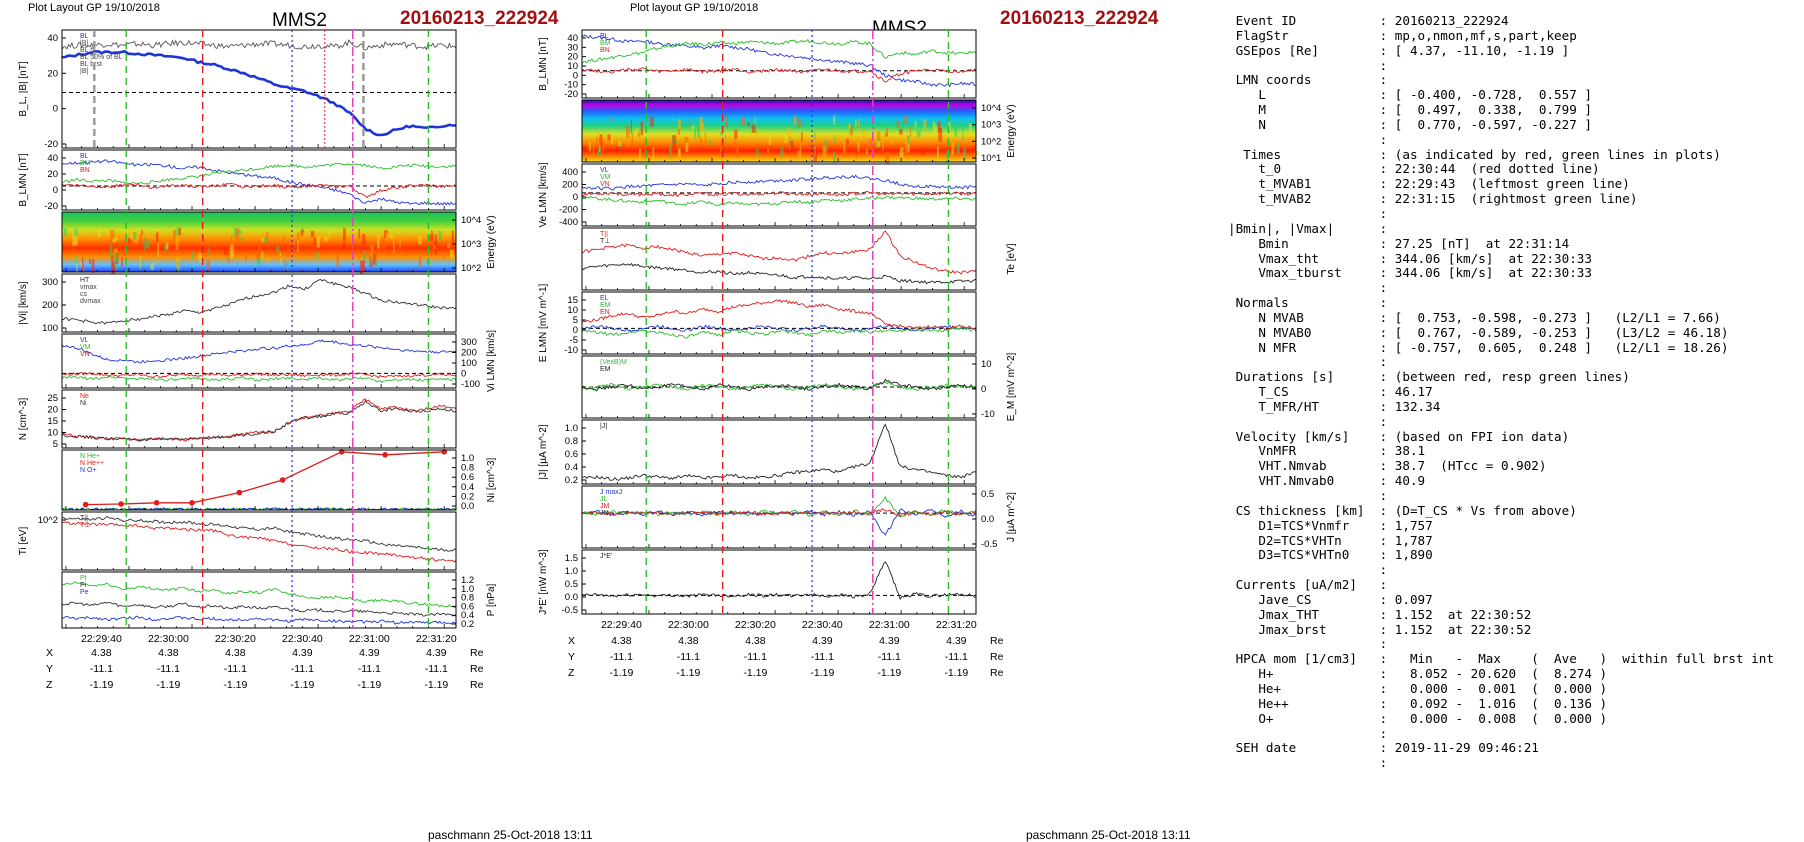 This screenshot has height=842, width=1804. I want to click on legend-entry: Pi, so click(83, 585).